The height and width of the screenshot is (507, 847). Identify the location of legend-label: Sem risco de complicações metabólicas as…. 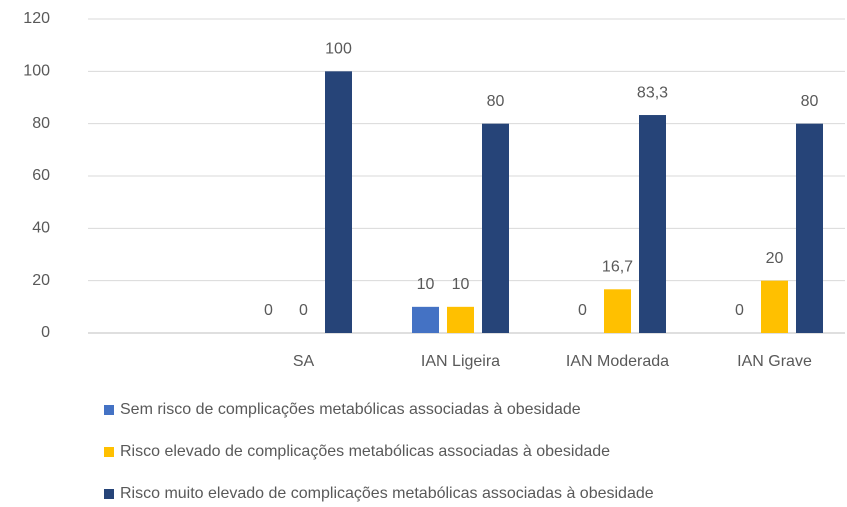
(350, 409).